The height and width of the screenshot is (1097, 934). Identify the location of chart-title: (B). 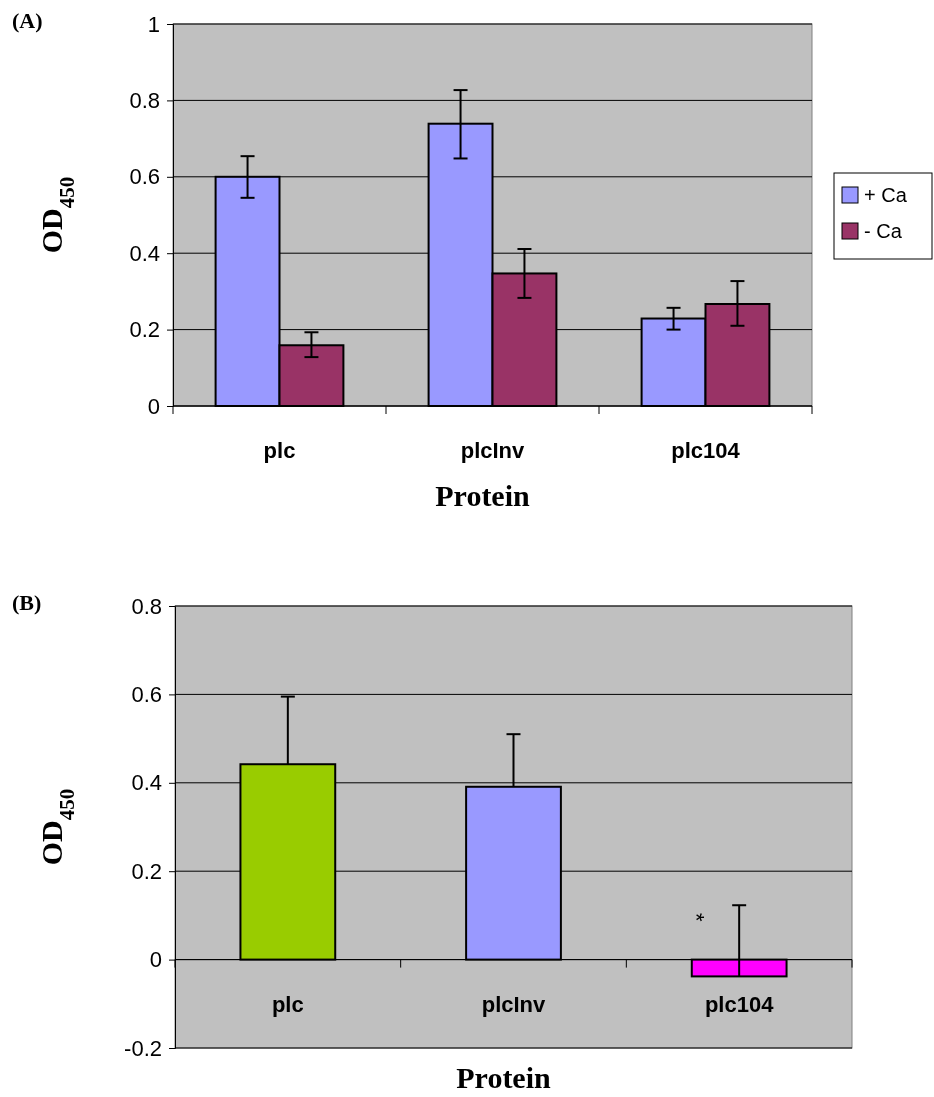
(27, 602).